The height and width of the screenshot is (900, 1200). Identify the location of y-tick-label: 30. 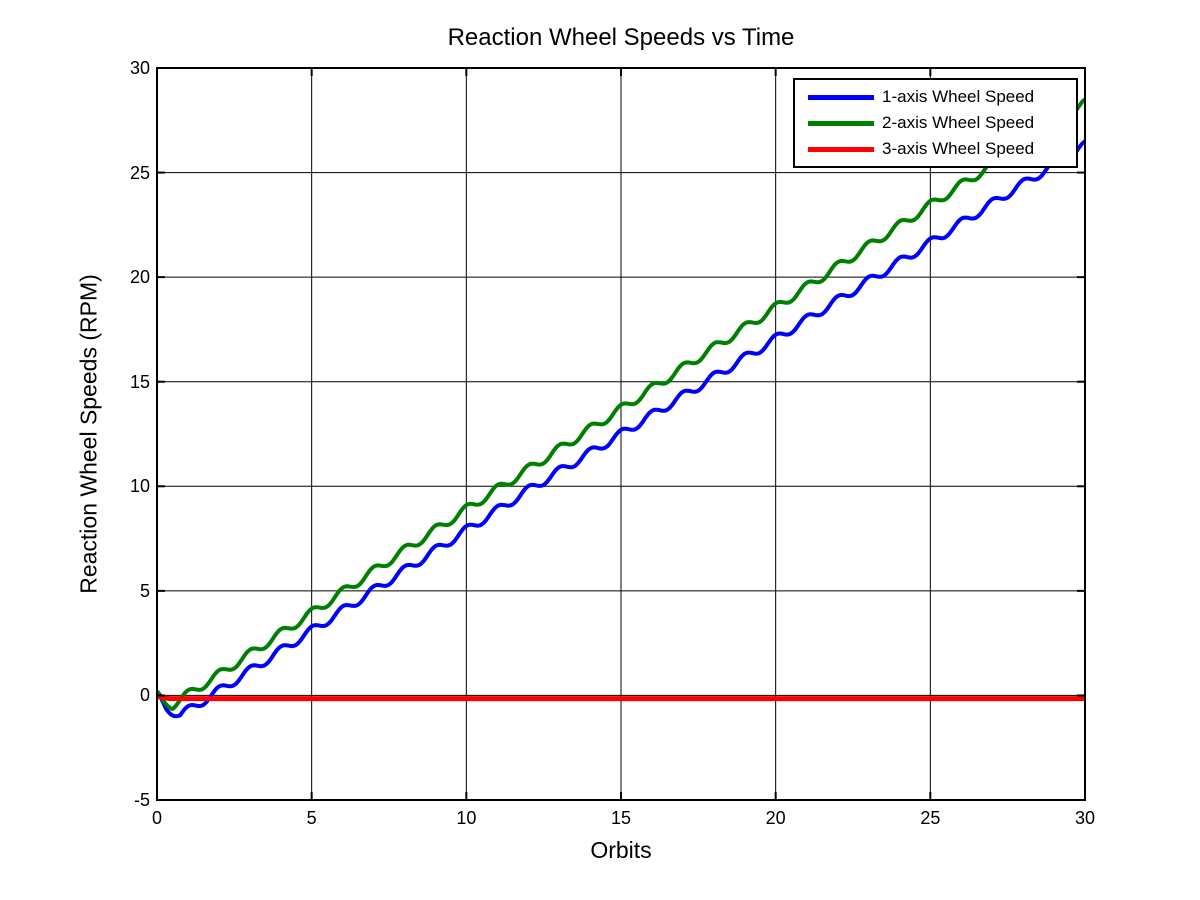
(139, 68).